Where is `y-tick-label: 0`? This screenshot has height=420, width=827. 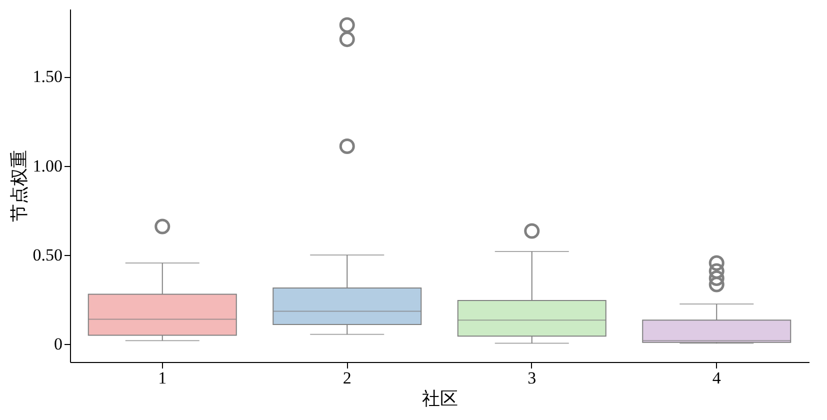
y-tick-label: 0 is located at coordinates (58, 344).